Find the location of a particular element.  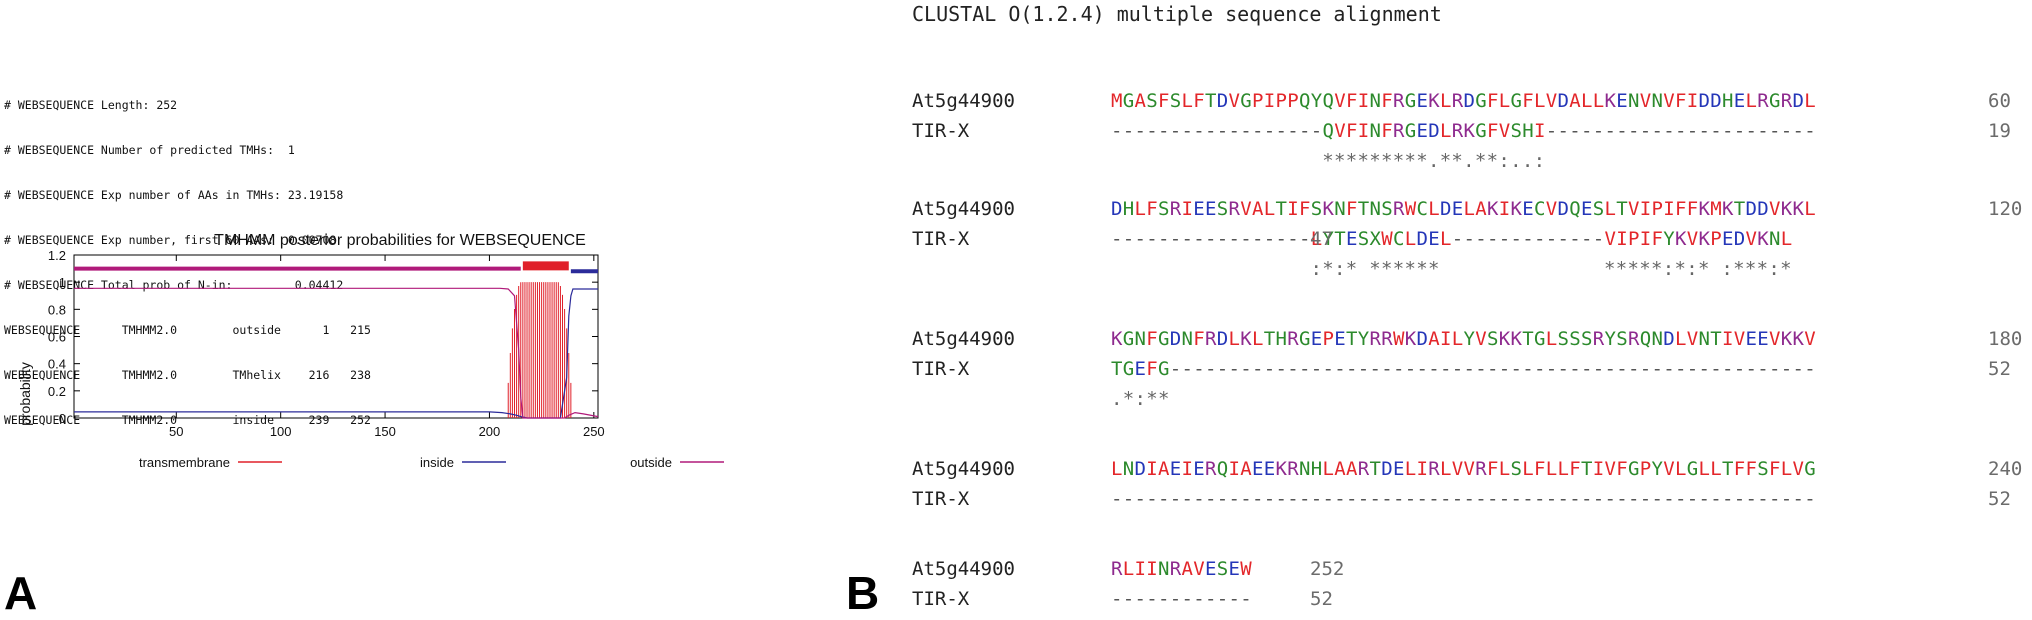

report-line: WEBSEQUENCE TMHMM2.0 outside 1 215 is located at coordinates (187, 330).